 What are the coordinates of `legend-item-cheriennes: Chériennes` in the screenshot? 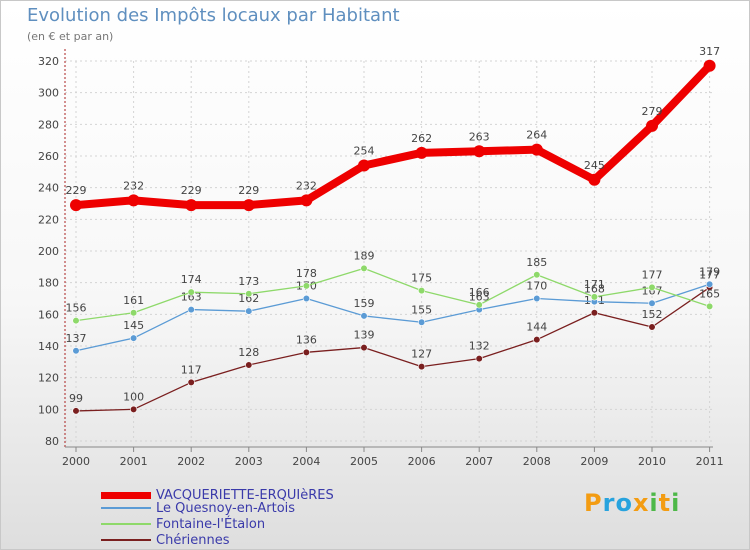 It's located at (165, 540).